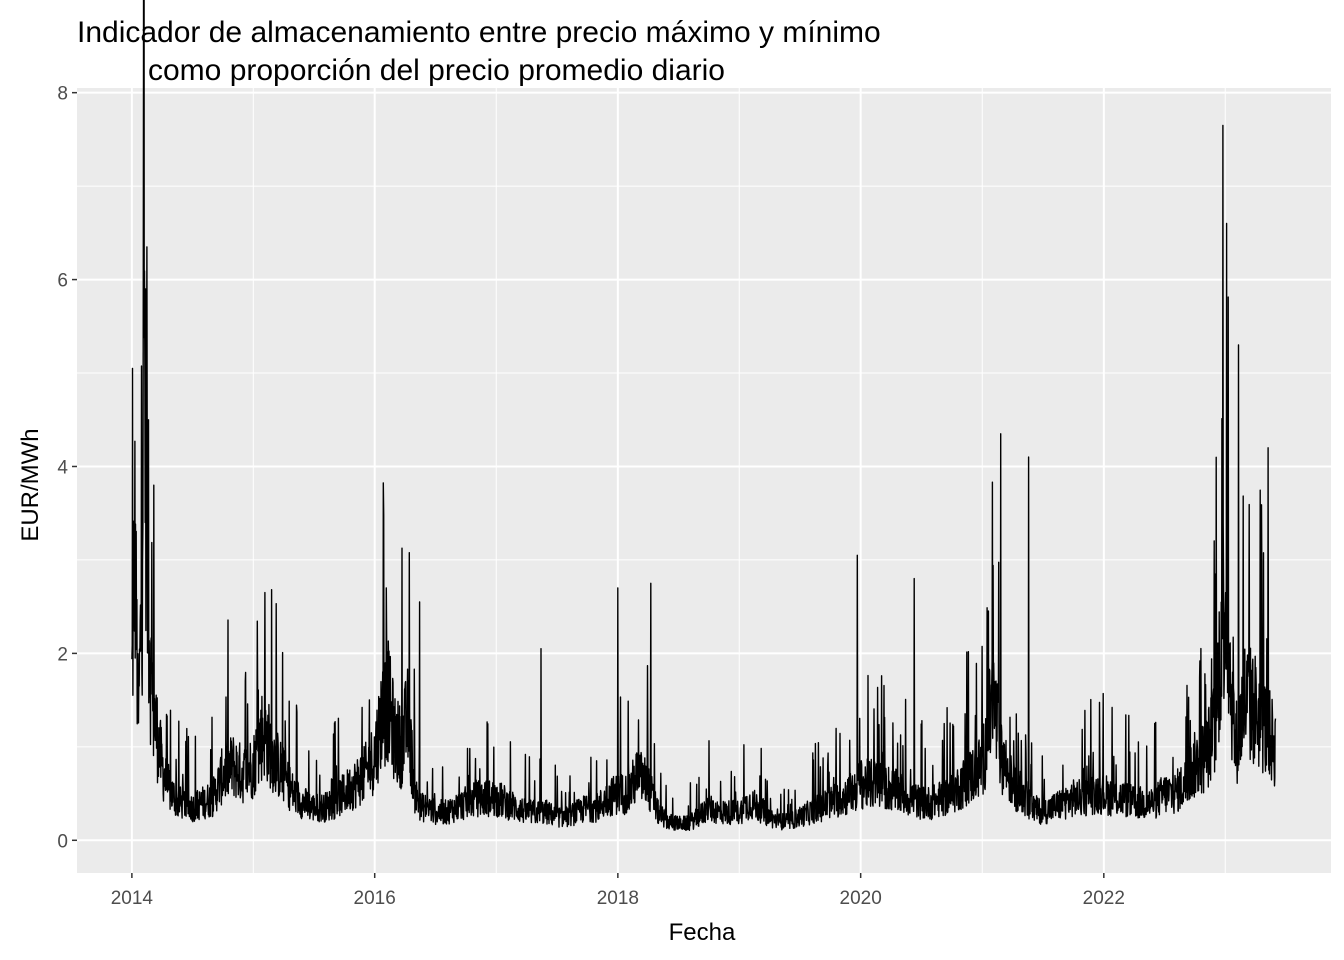 The image size is (1344, 960). I want to click on y-tick-label: 4, so click(62, 467).